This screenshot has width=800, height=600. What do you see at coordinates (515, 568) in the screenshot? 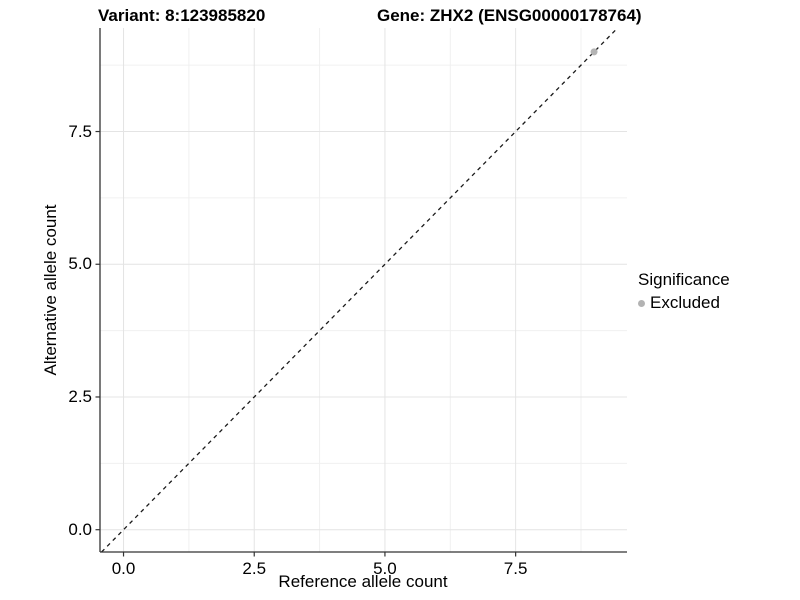
I see `x-tick-label: 7.5` at bounding box center [515, 568].